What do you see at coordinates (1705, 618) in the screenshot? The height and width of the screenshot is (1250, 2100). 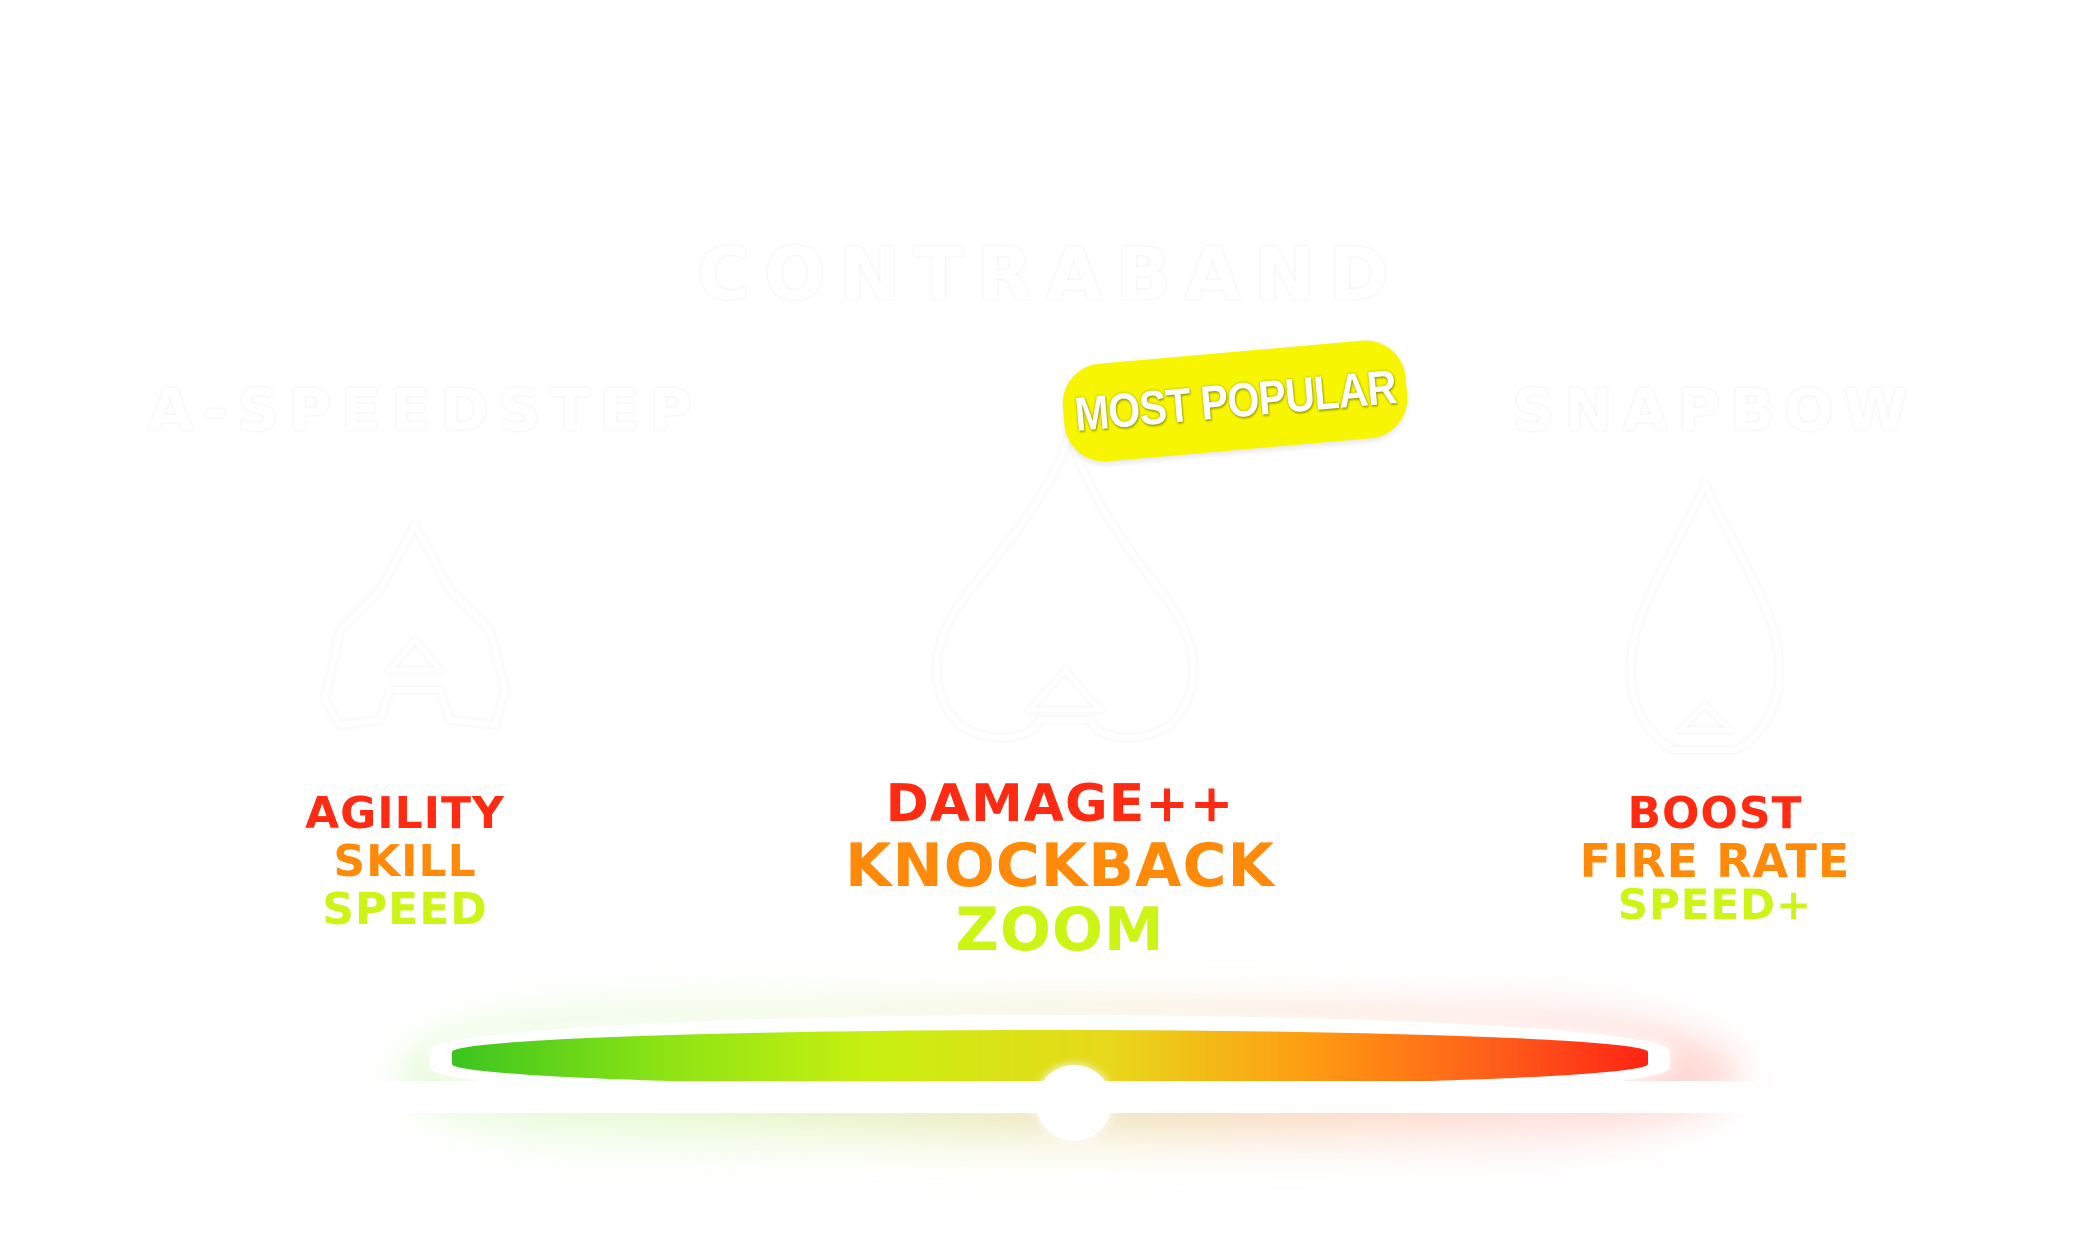 I see `bow-icon` at bounding box center [1705, 618].